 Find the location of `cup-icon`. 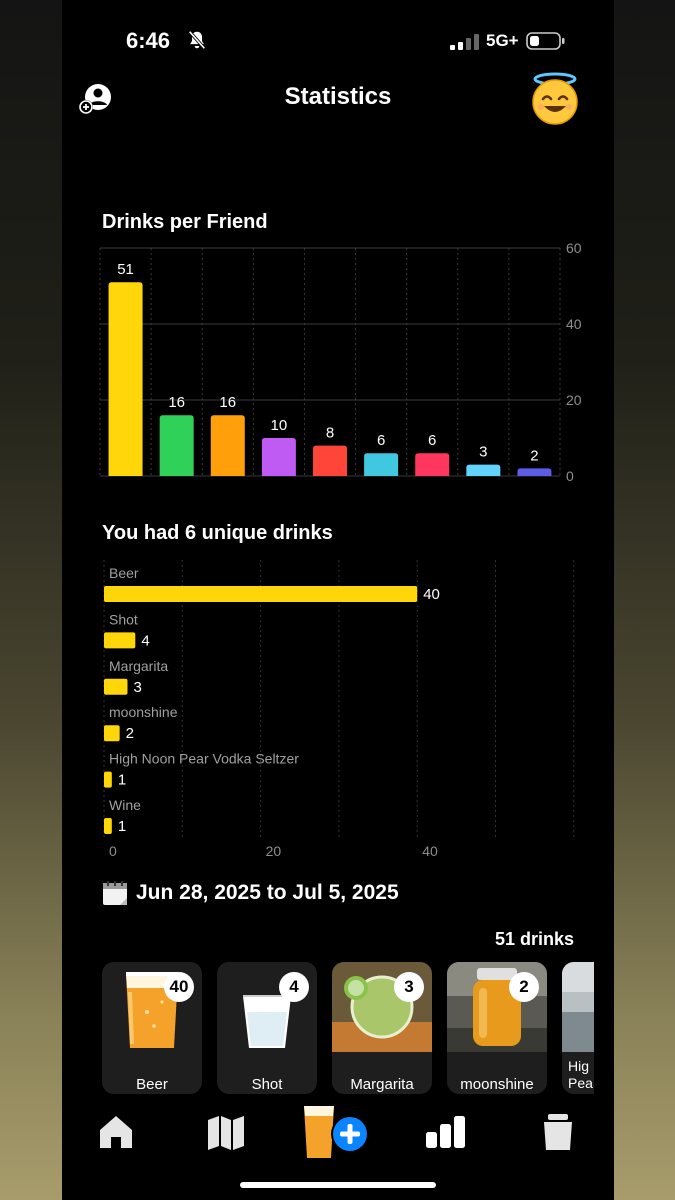

cup-icon is located at coordinates (558, 1132).